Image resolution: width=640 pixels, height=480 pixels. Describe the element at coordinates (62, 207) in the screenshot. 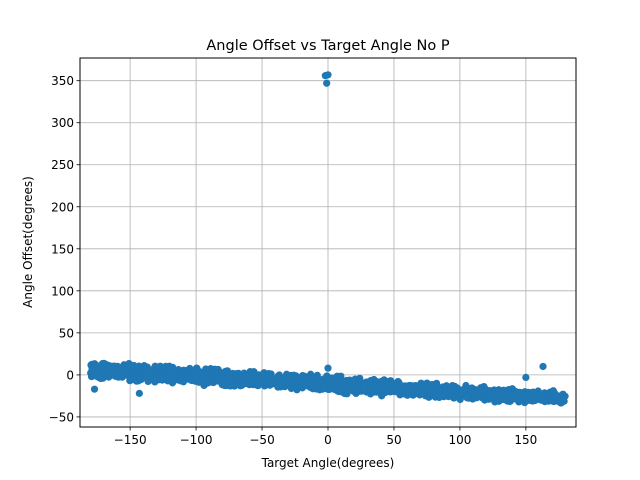

I see `y-tick-label: 200` at that location.